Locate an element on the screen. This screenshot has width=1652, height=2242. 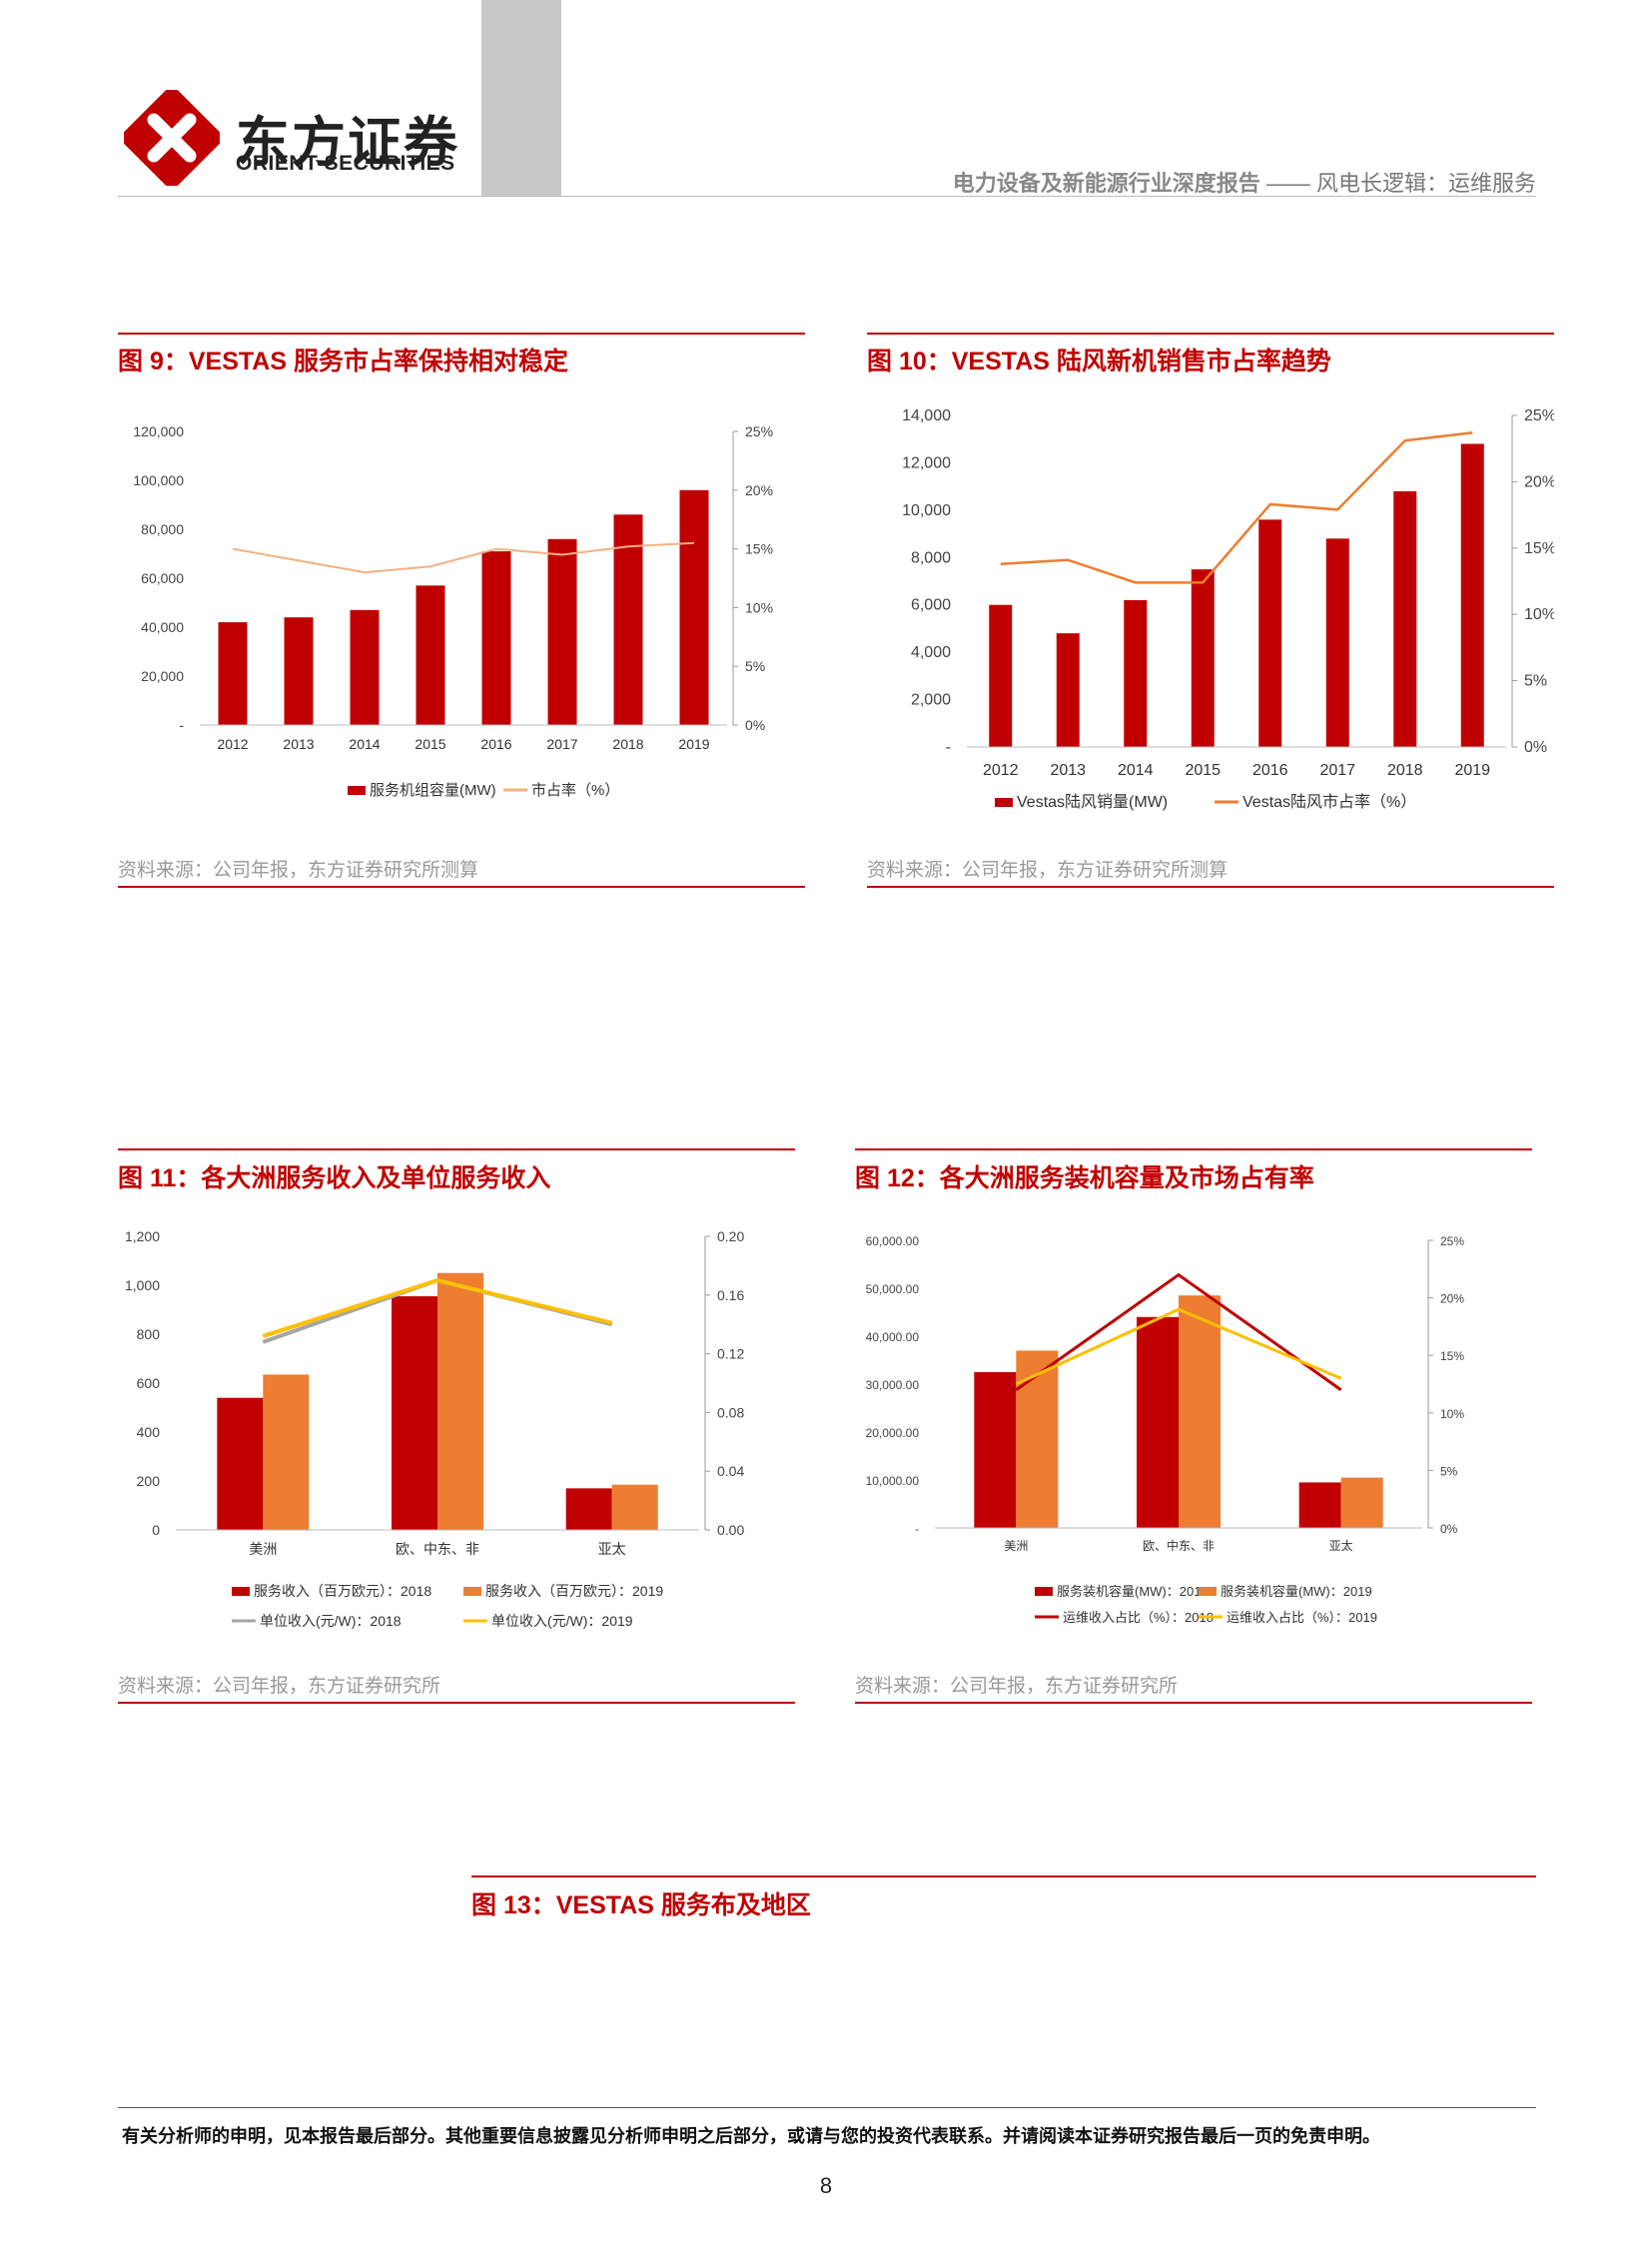
legend-label: 运维收入占比（%）：2019 is located at coordinates (1302, 1617).